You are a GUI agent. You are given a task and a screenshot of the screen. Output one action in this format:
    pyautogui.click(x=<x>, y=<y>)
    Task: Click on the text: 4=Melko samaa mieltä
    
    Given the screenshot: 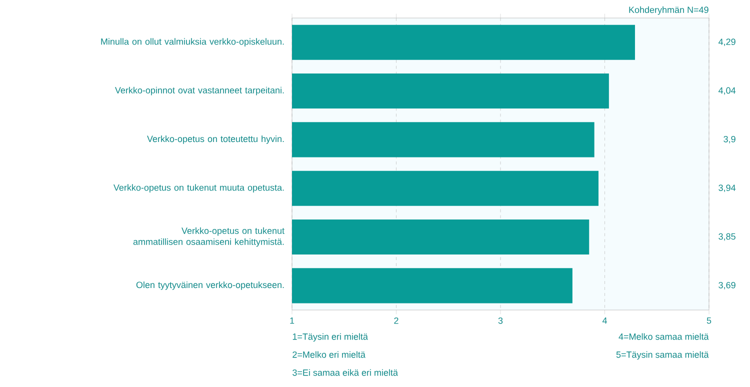 What is the action you would take?
    pyautogui.click(x=663, y=336)
    